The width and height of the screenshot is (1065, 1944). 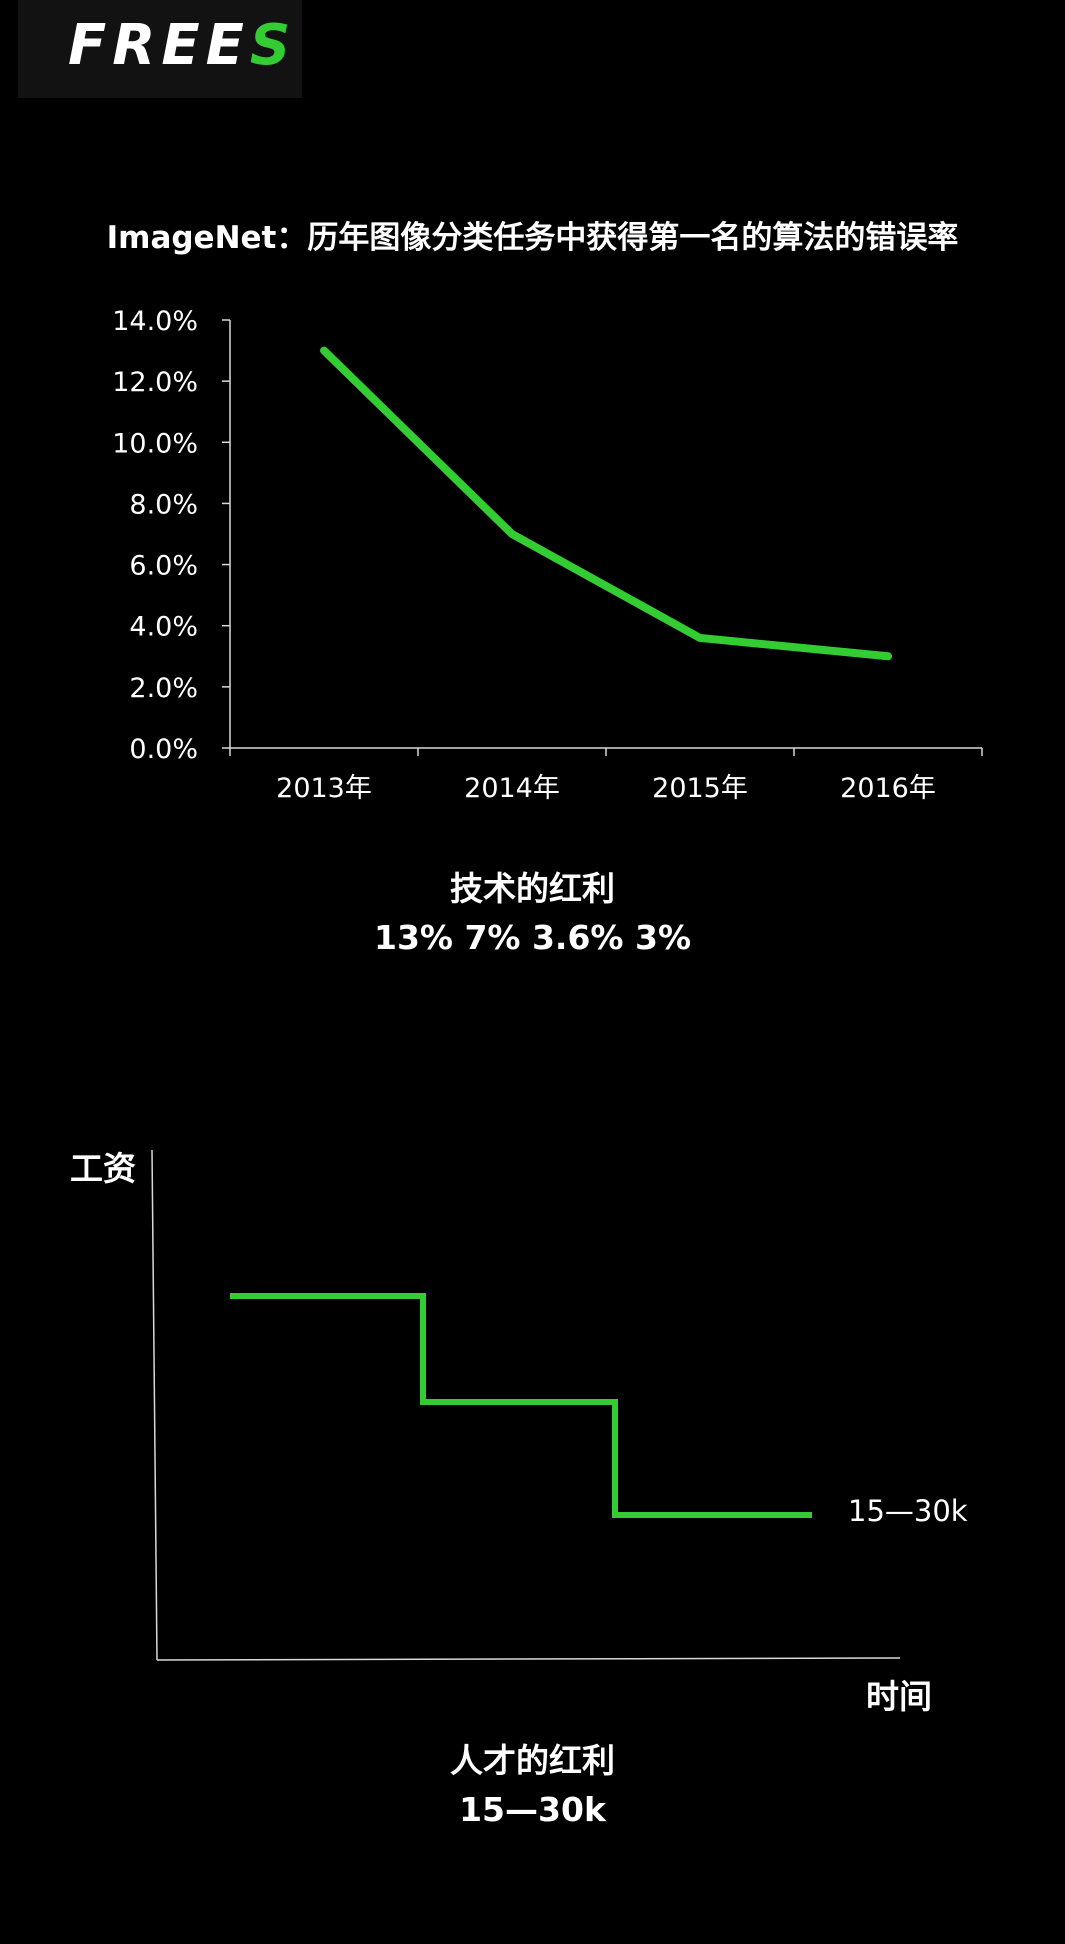 I want to click on salary-step-line, so click(x=521, y=1405).